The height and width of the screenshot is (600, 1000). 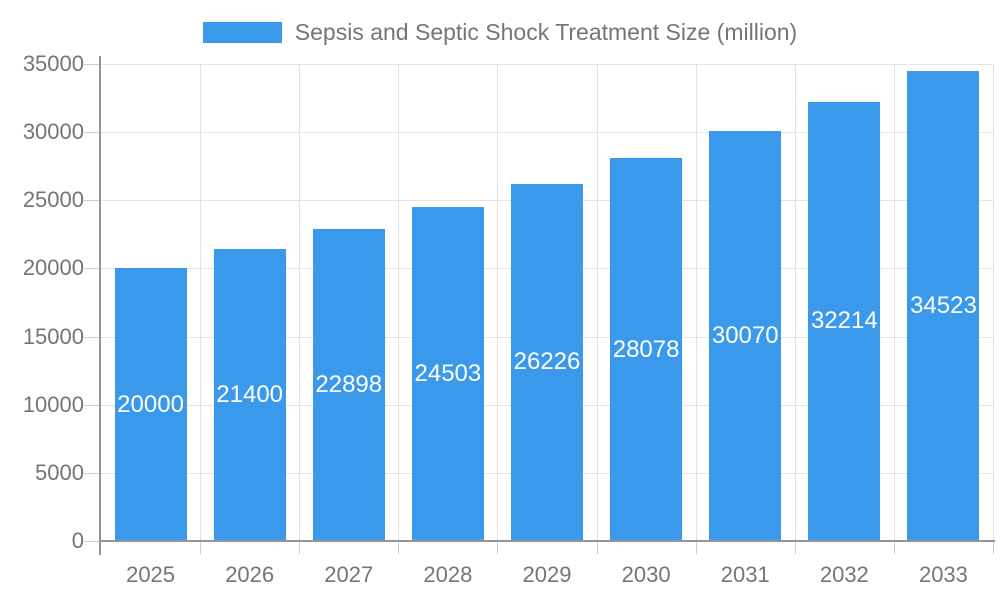 I want to click on x-axis-label: 2025, so click(x=151, y=574).